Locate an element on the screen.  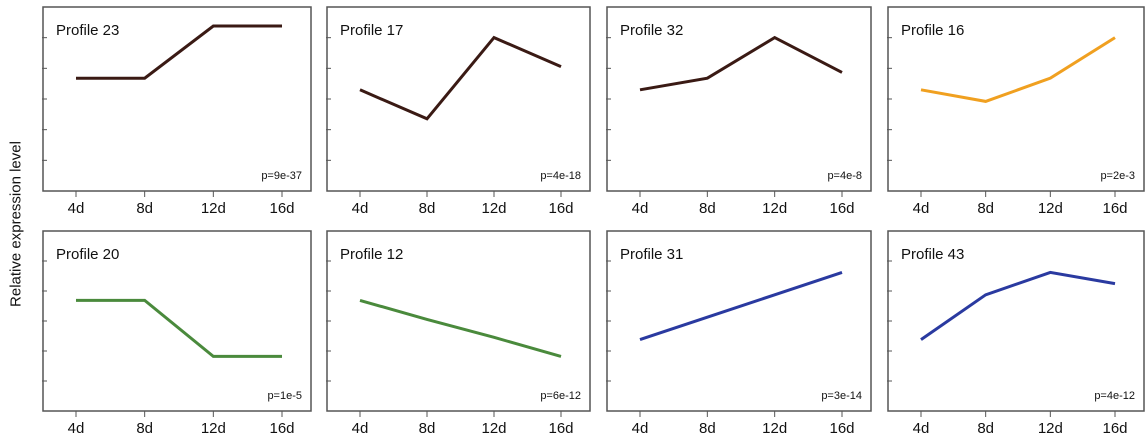
chart-title: Profile 31 is located at coordinates (651, 254).